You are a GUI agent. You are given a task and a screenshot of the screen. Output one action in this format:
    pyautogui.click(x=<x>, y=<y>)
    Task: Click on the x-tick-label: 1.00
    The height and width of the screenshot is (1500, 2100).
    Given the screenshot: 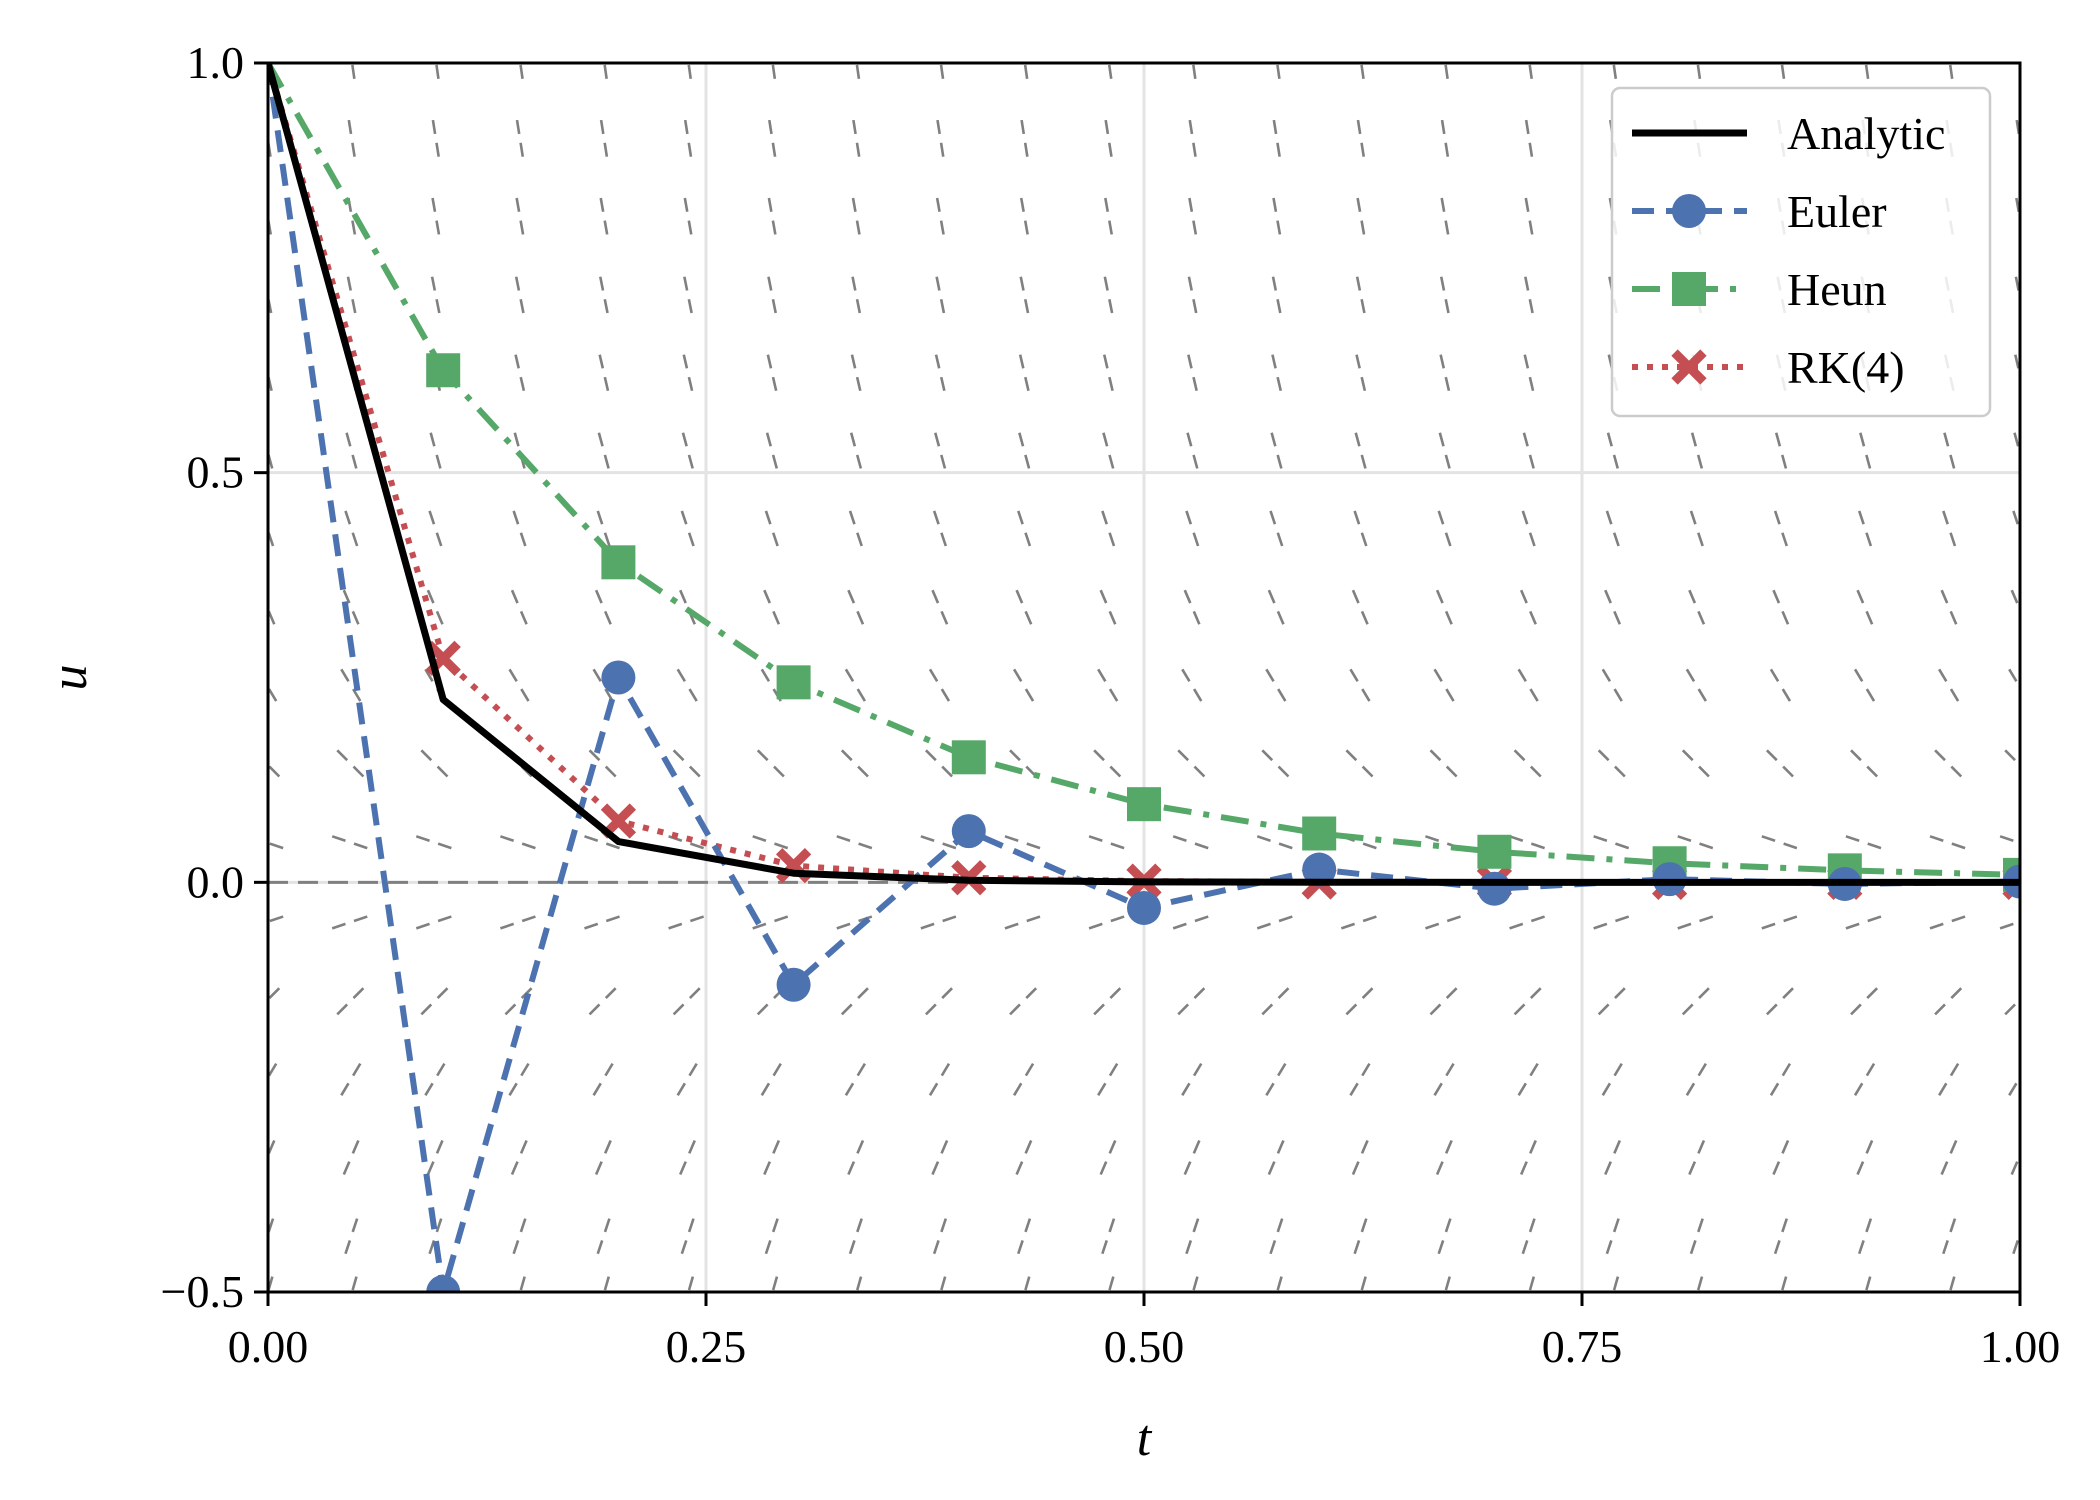 What is the action you would take?
    pyautogui.click(x=2020, y=1346)
    